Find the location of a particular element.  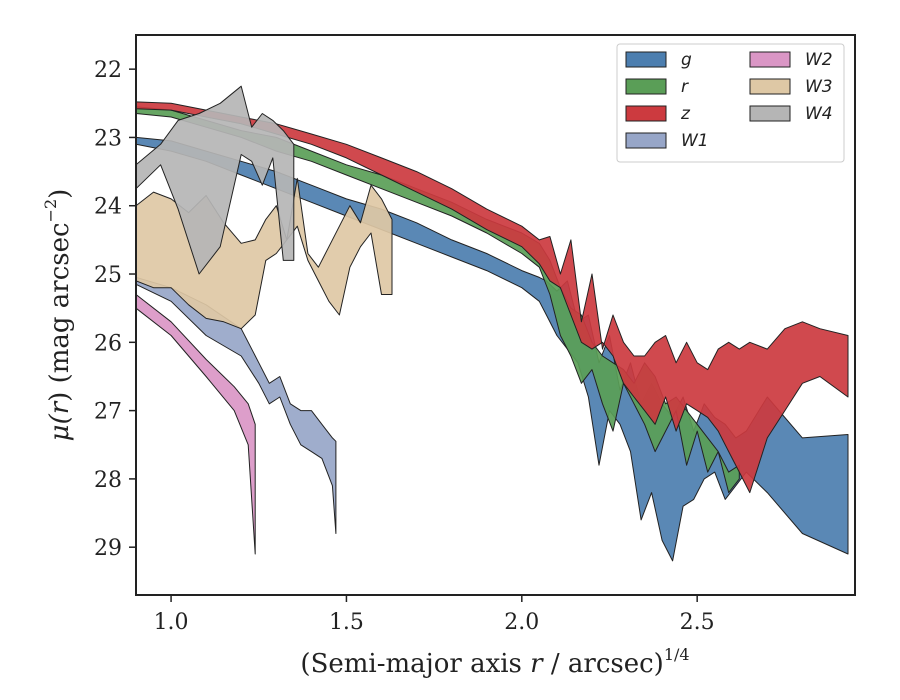

y-axis: 22 23 24 25 26 27 28 29 is located at coordinates (115, 309).